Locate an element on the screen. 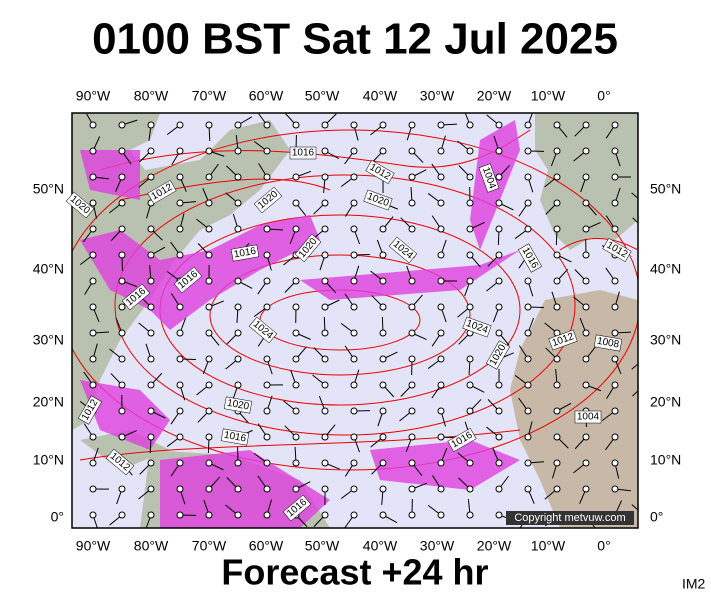 The height and width of the screenshot is (600, 711). lat-label-left: 10°N is located at coordinates (48, 460).